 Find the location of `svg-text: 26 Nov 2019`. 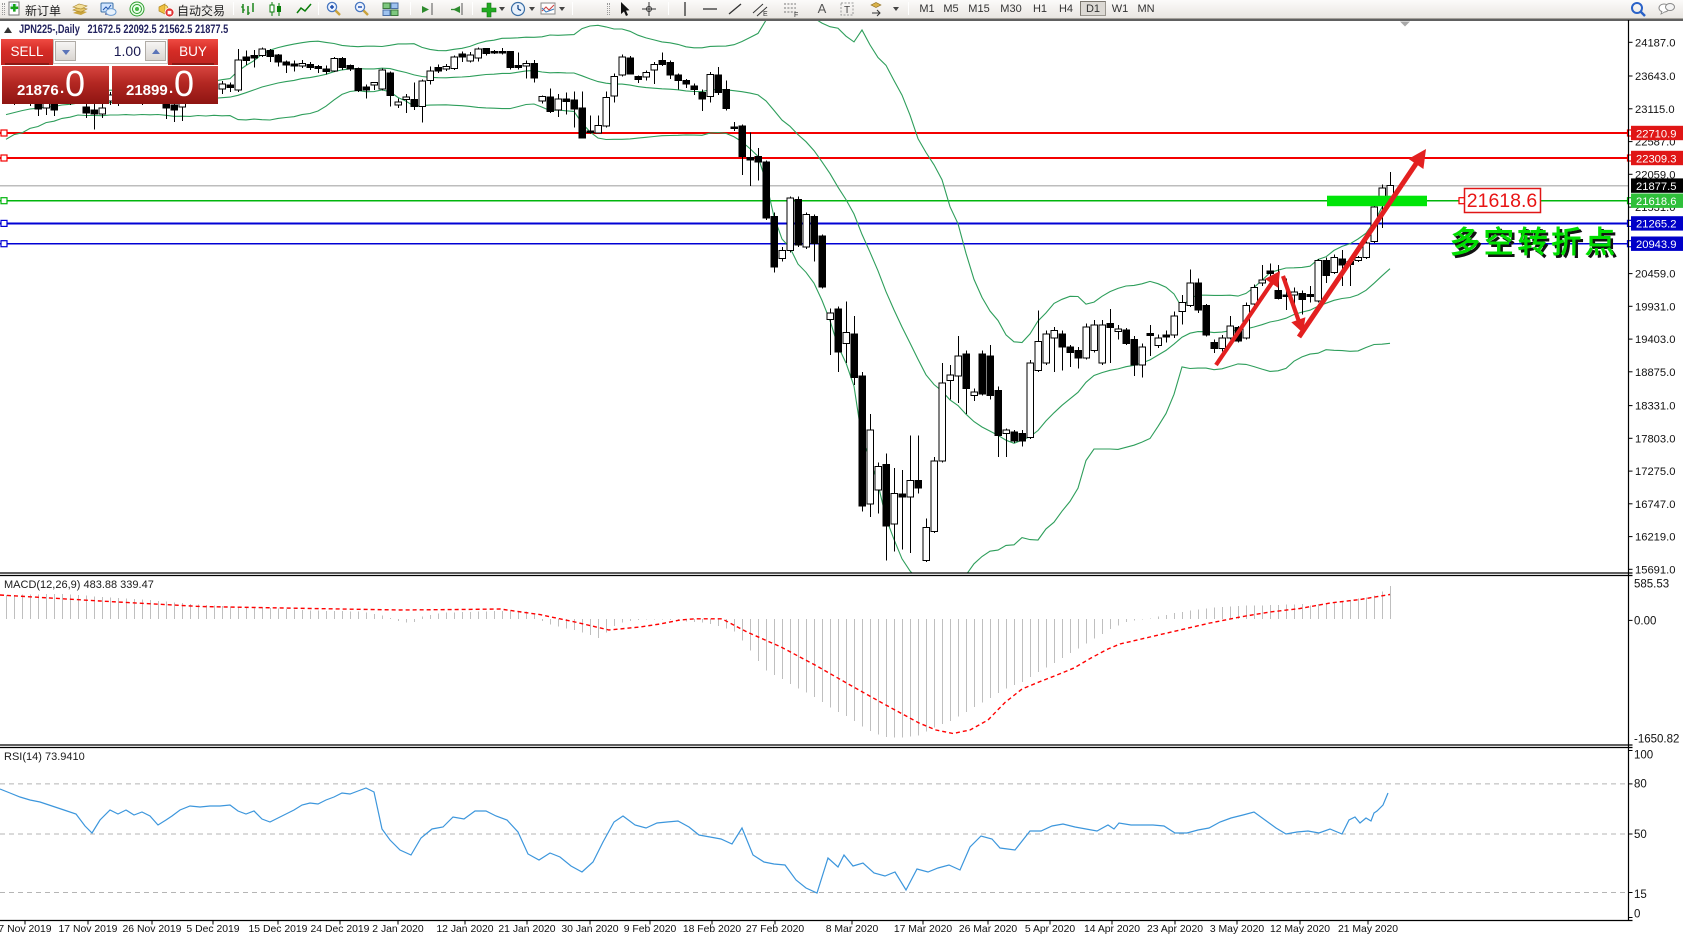

svg-text: 26 Nov 2019 is located at coordinates (152, 929).